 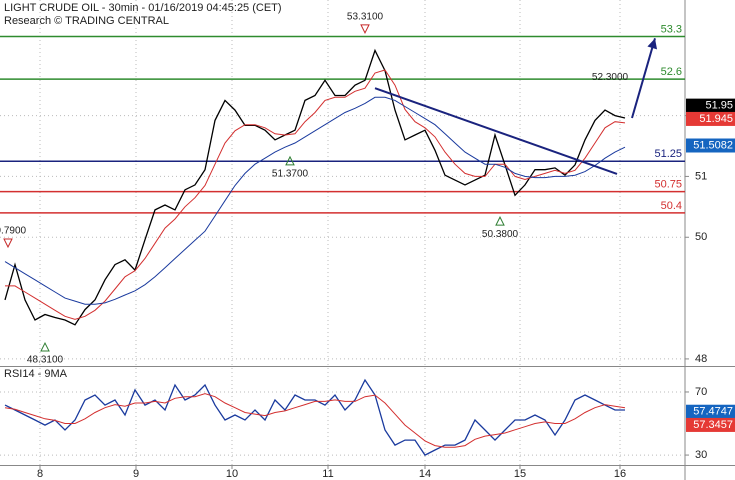 I want to click on pivot-label: 53.3100, so click(x=365, y=17).